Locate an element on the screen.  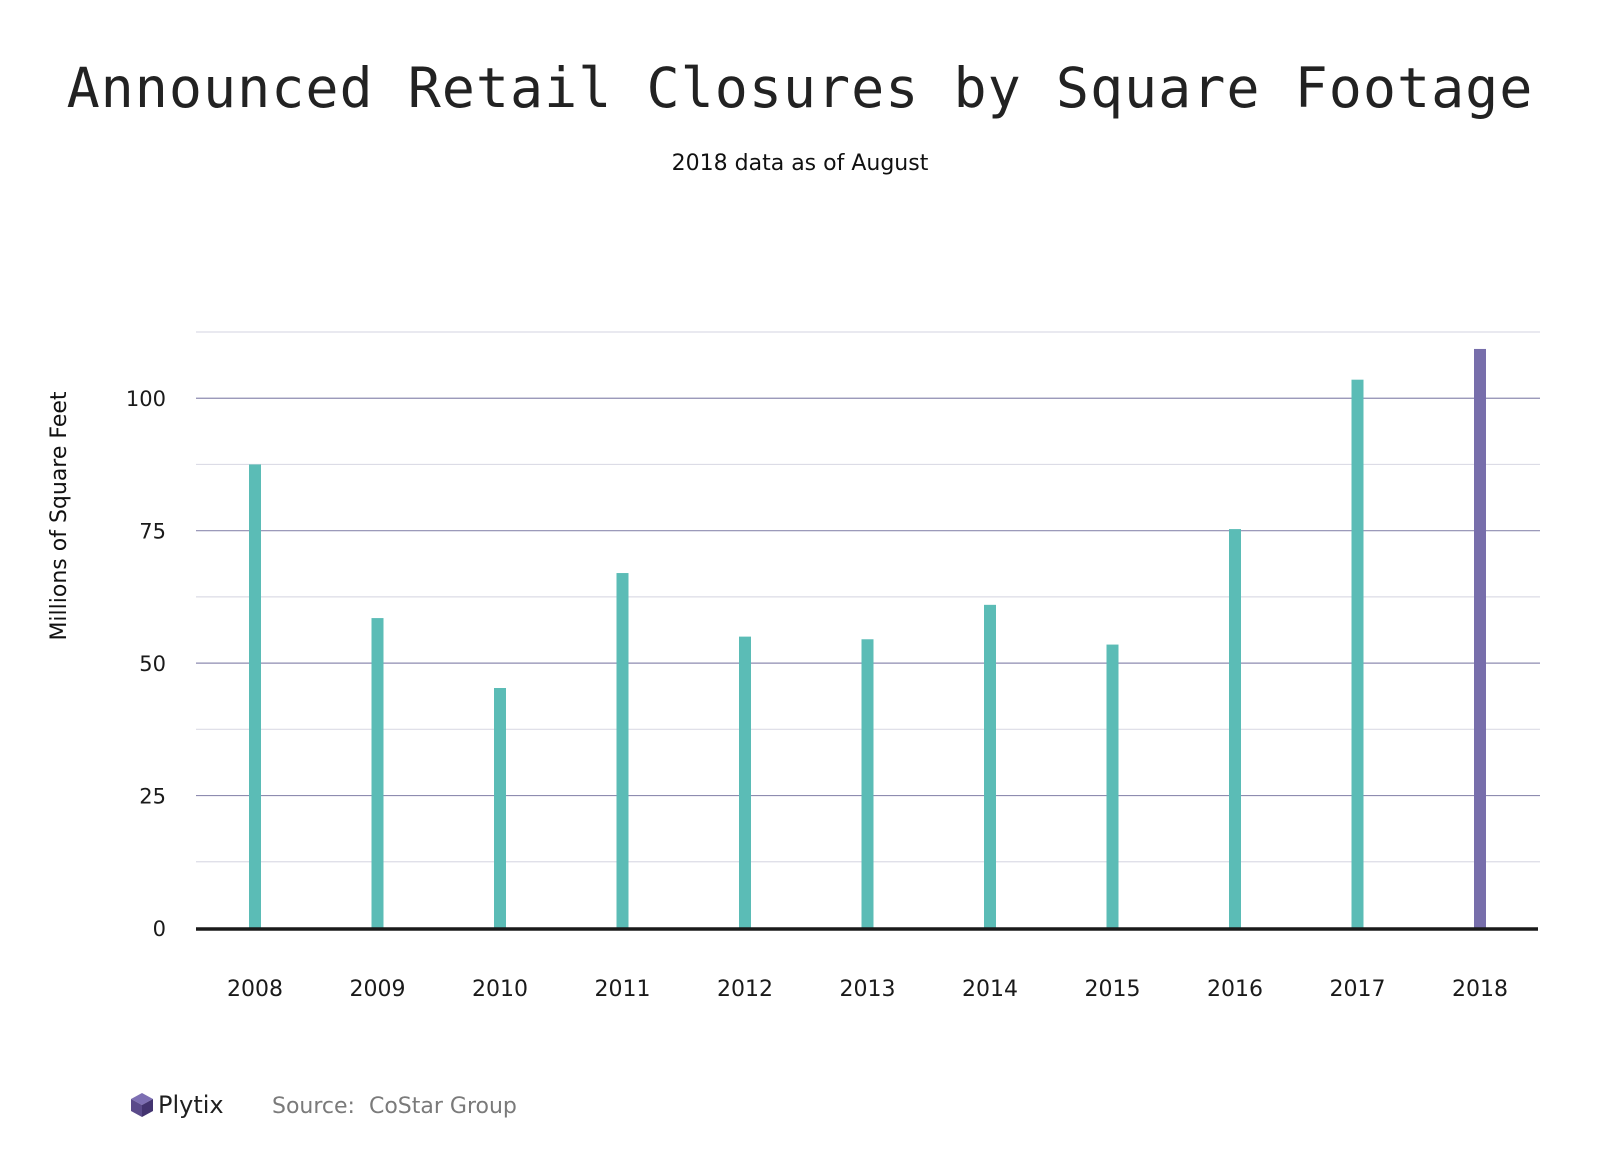
bar-2016 is located at coordinates (1235, 728).